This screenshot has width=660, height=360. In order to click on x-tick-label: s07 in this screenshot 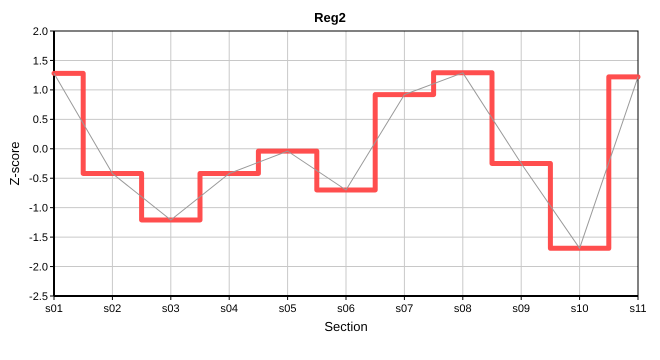, I will do `click(405, 309)`.